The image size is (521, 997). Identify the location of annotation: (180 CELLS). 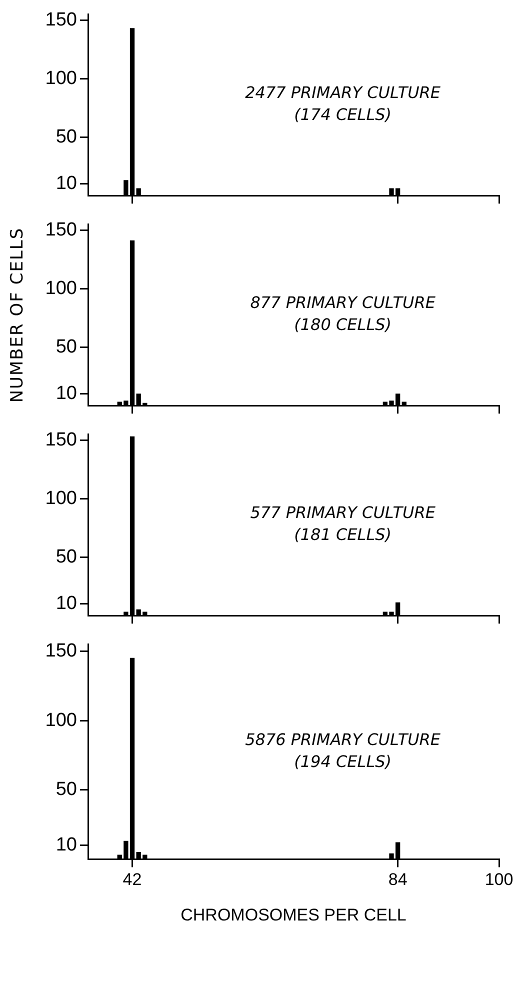
(343, 324).